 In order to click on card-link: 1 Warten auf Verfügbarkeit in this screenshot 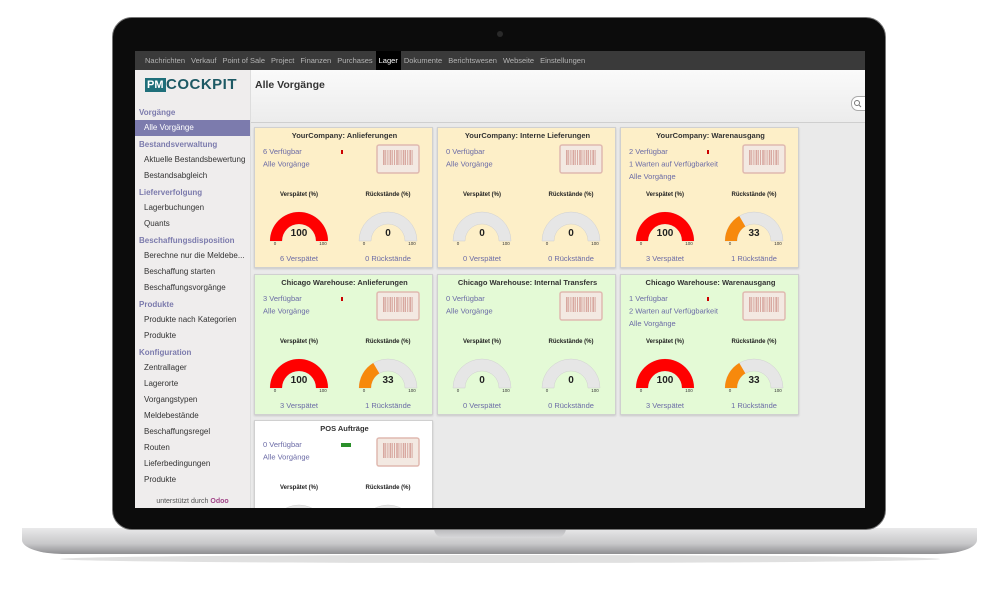, I will do `click(674, 164)`.